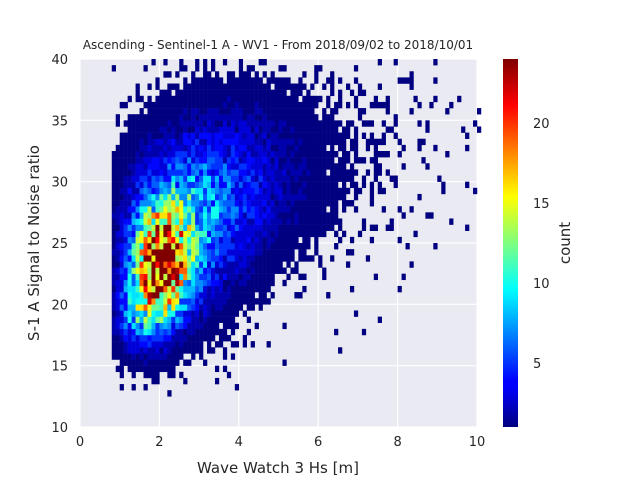 The height and width of the screenshot is (480, 640). Describe the element at coordinates (541, 284) in the screenshot. I see `colorbar-tick-label: 10` at that location.